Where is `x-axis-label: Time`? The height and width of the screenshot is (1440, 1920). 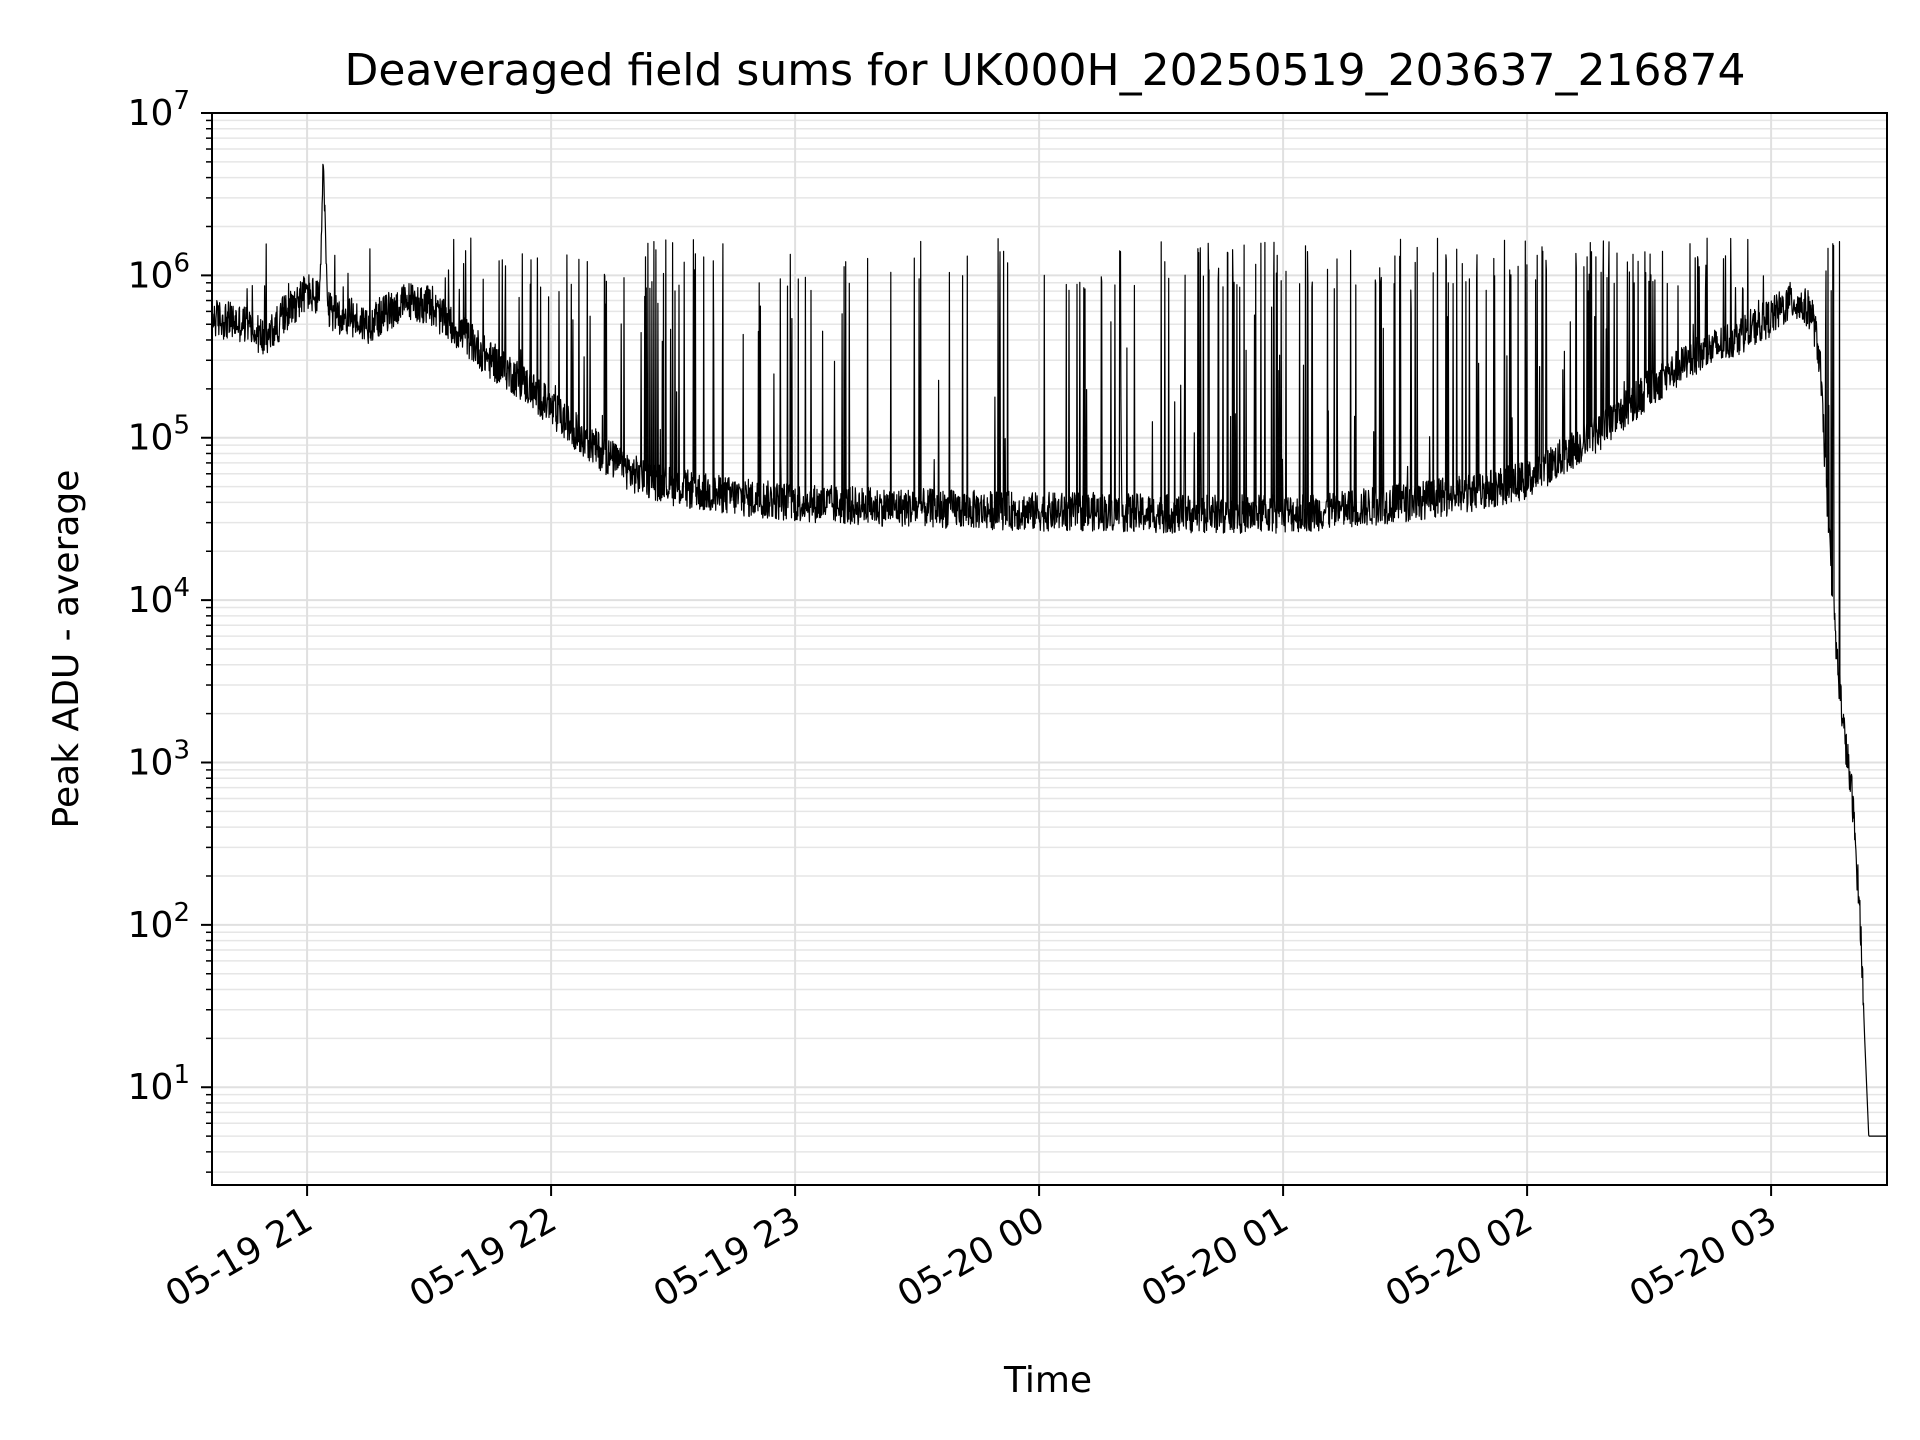 x-axis-label: Time is located at coordinates (1047, 1380).